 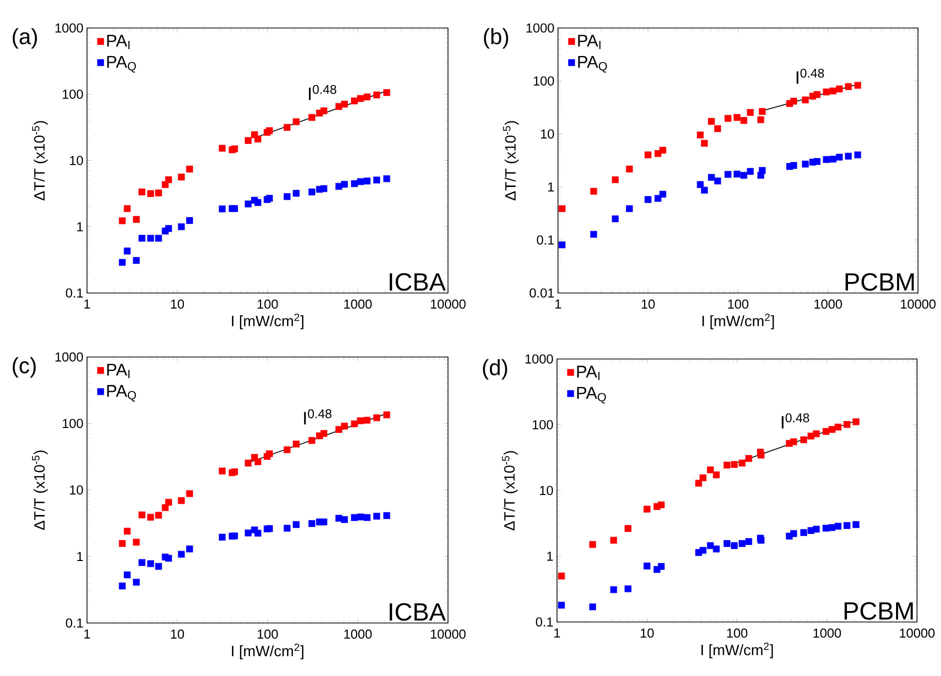 I want to click on chart-title: (d), so click(x=495, y=369).